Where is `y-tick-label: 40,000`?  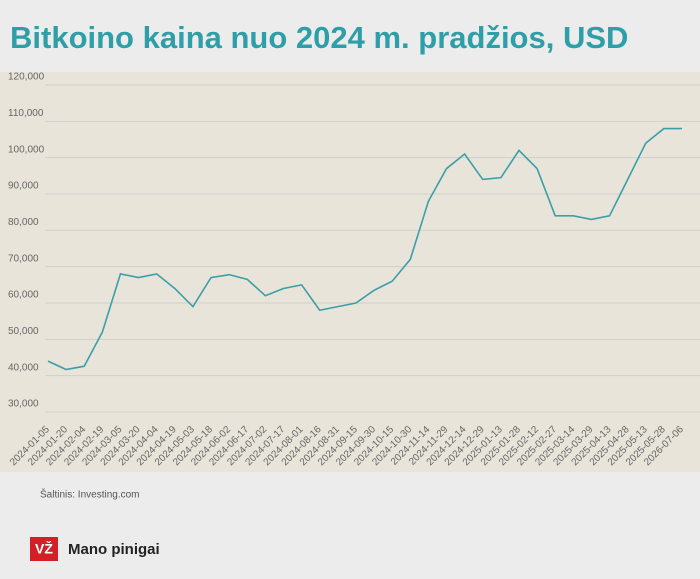 y-tick-label: 40,000 is located at coordinates (23, 367).